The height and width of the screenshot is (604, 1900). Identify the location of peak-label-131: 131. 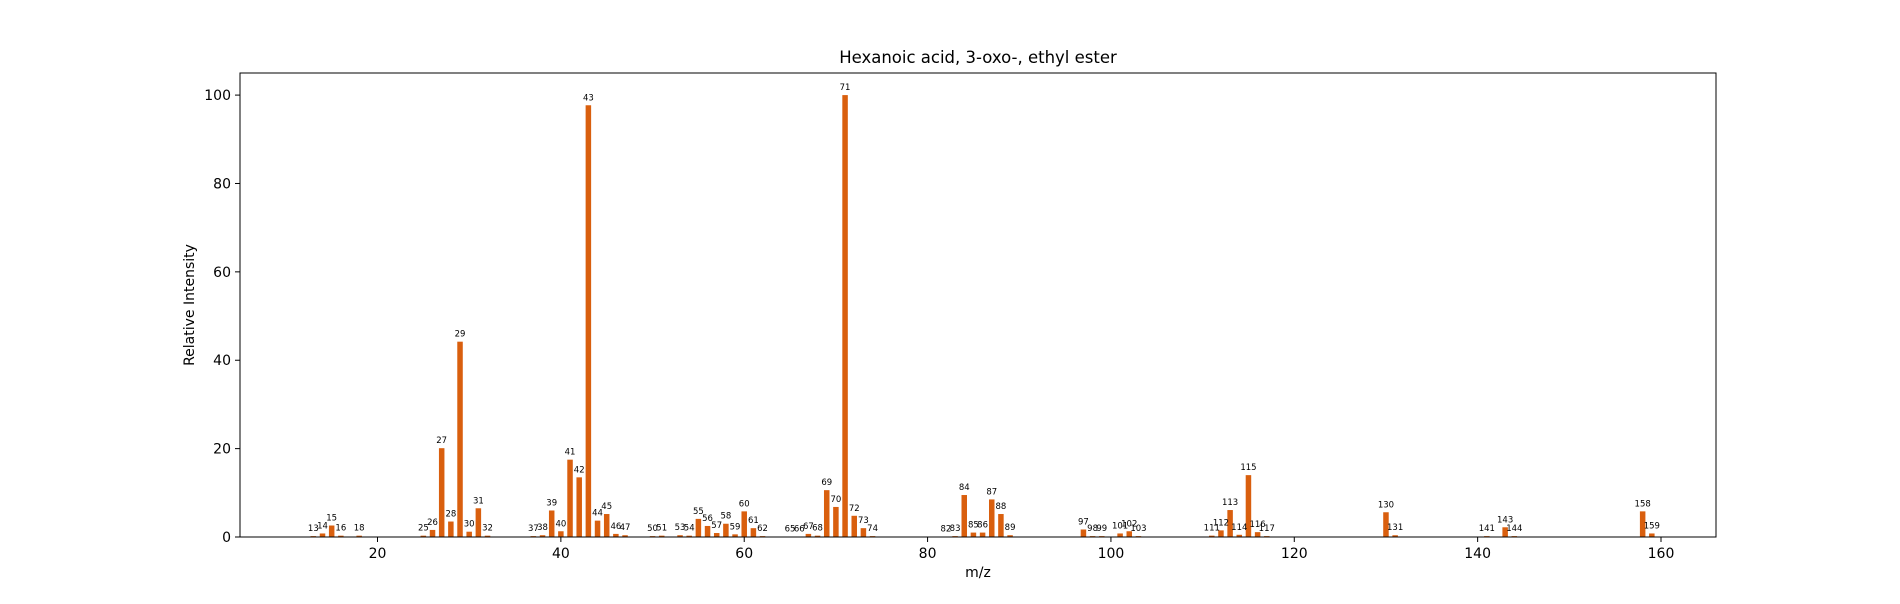
(1395, 528).